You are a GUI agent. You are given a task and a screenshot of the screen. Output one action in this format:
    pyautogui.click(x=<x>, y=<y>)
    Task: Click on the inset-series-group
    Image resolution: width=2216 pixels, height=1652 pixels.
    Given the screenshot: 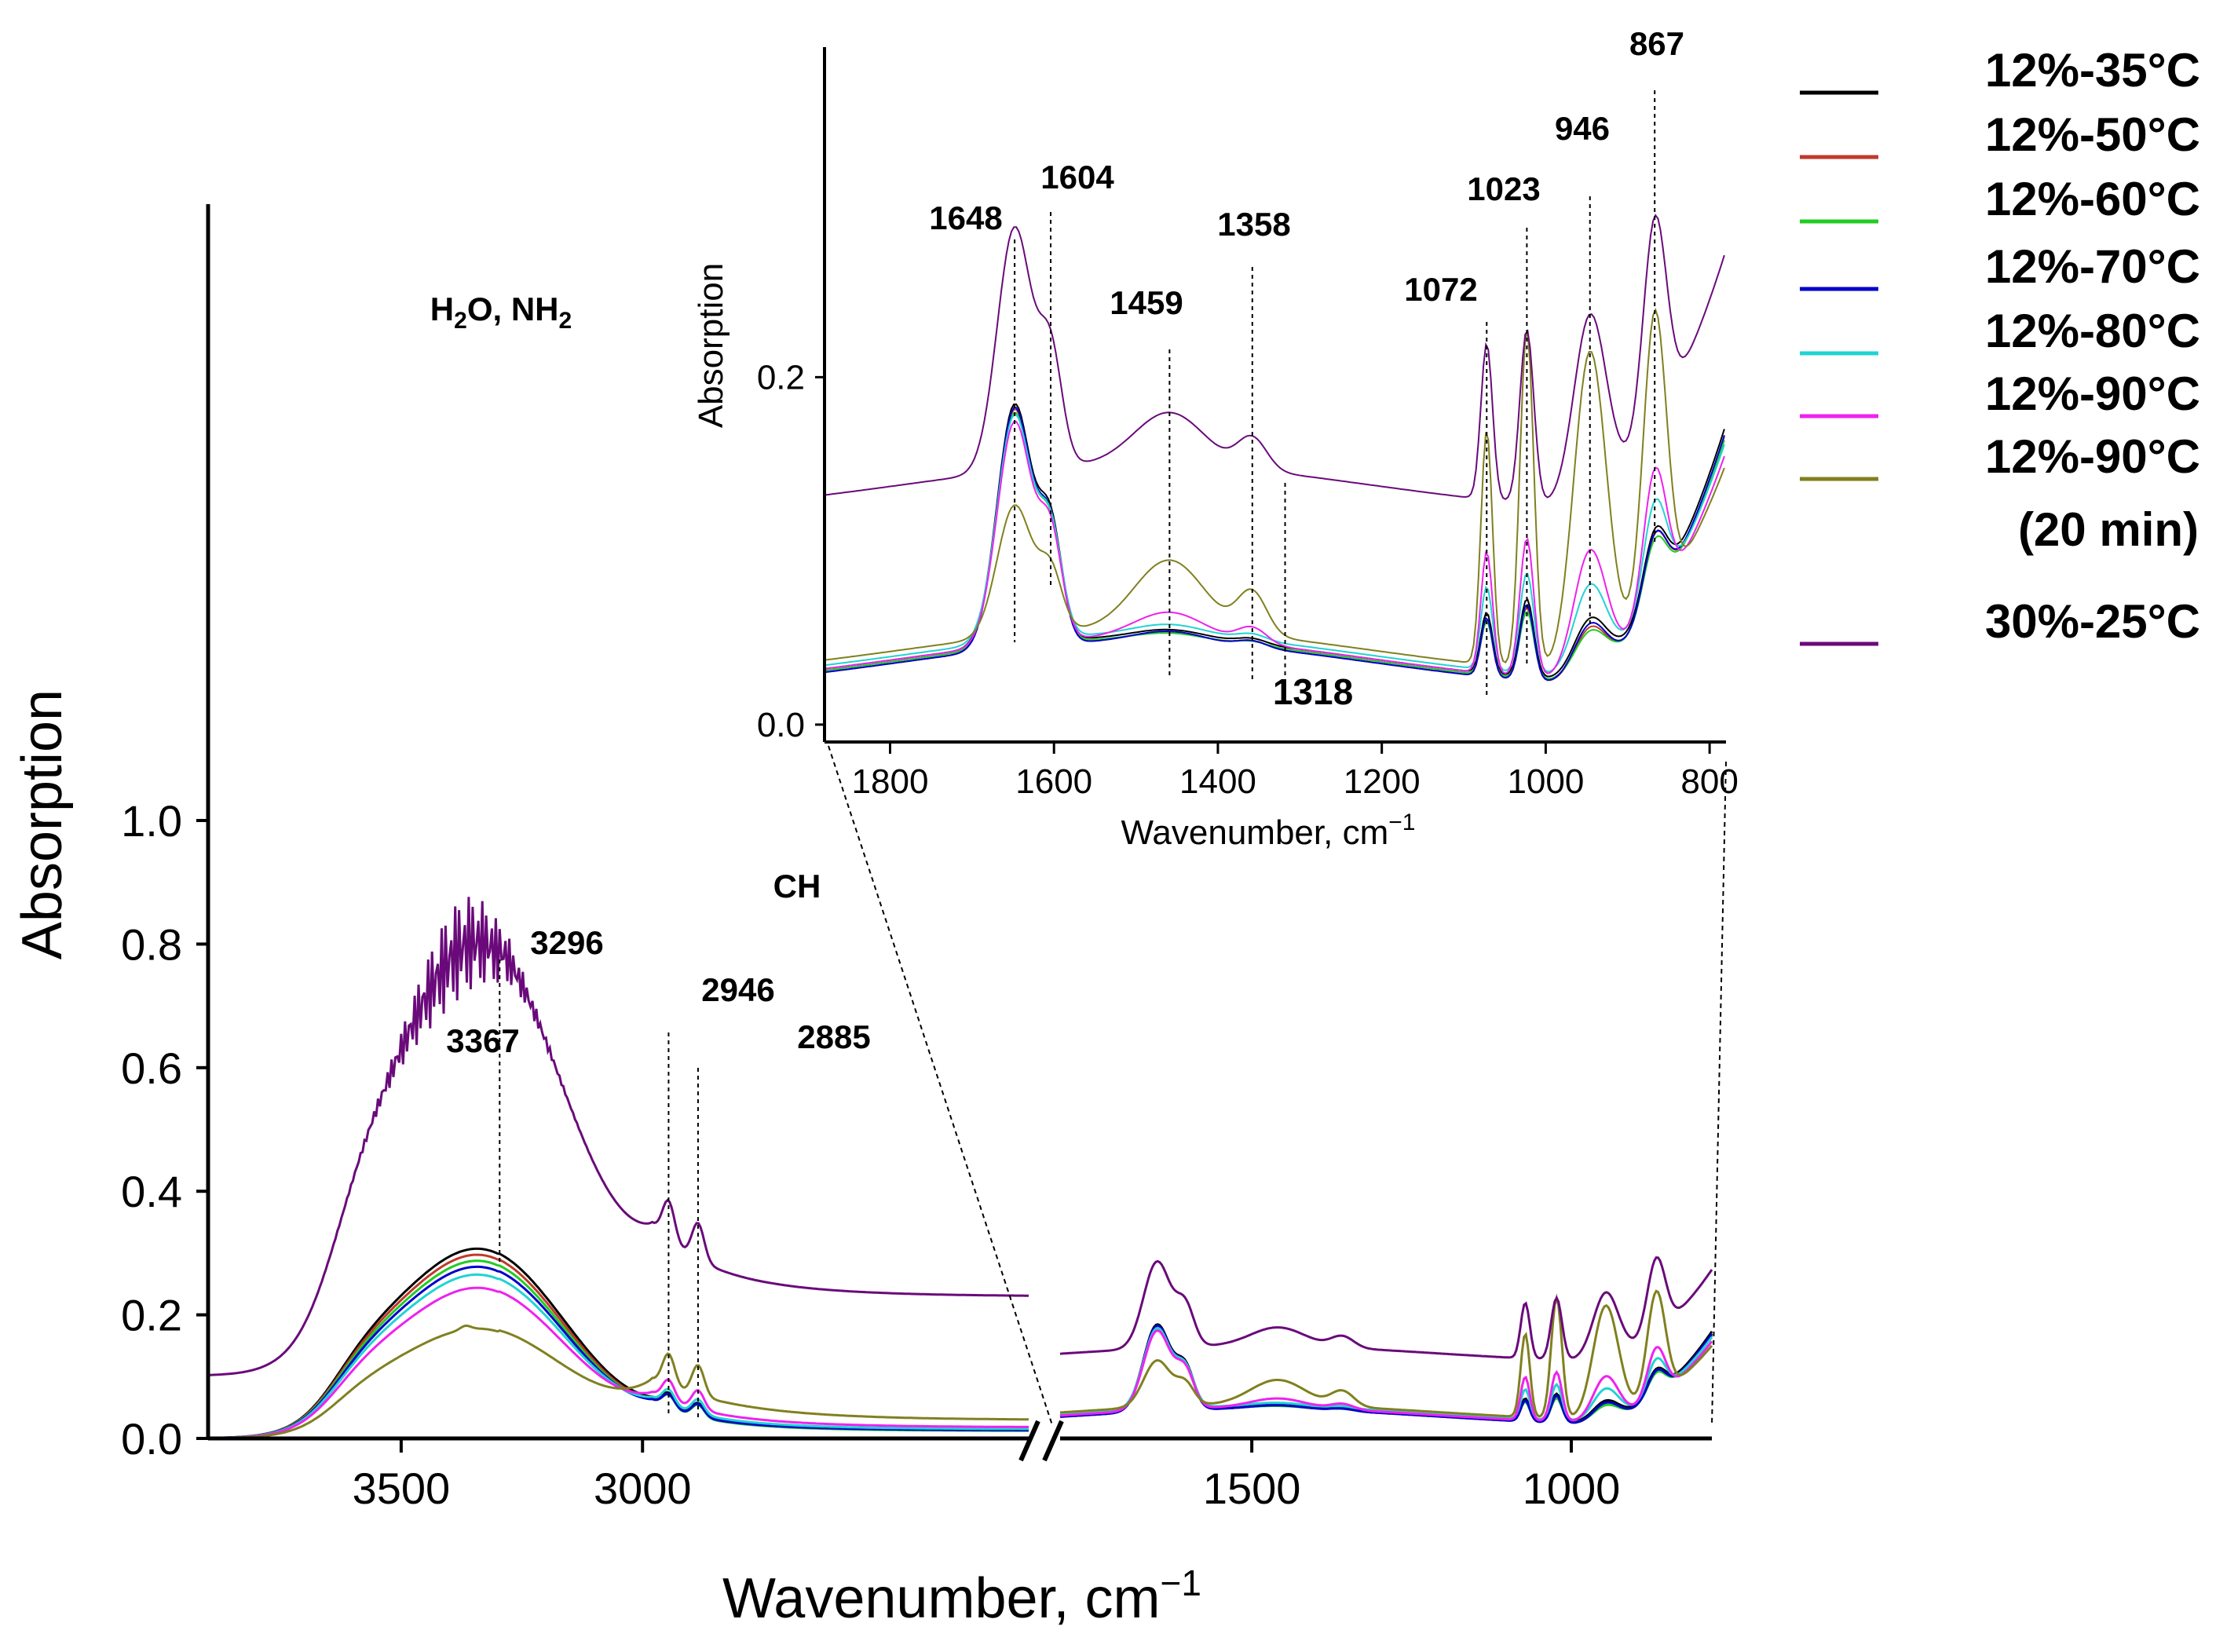 What is the action you would take?
    pyautogui.click(x=1274, y=448)
    